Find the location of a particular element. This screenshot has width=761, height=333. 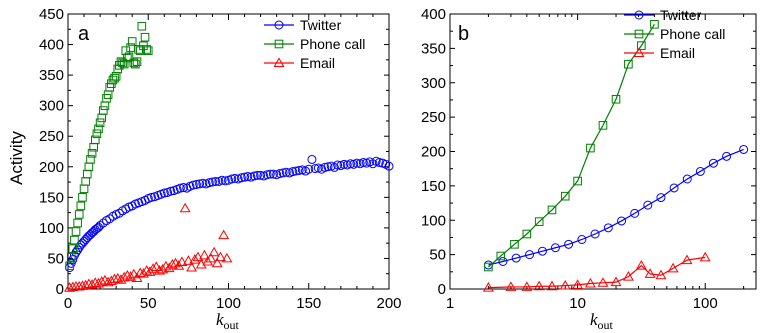

series-line-twitter is located at coordinates (615, 207).